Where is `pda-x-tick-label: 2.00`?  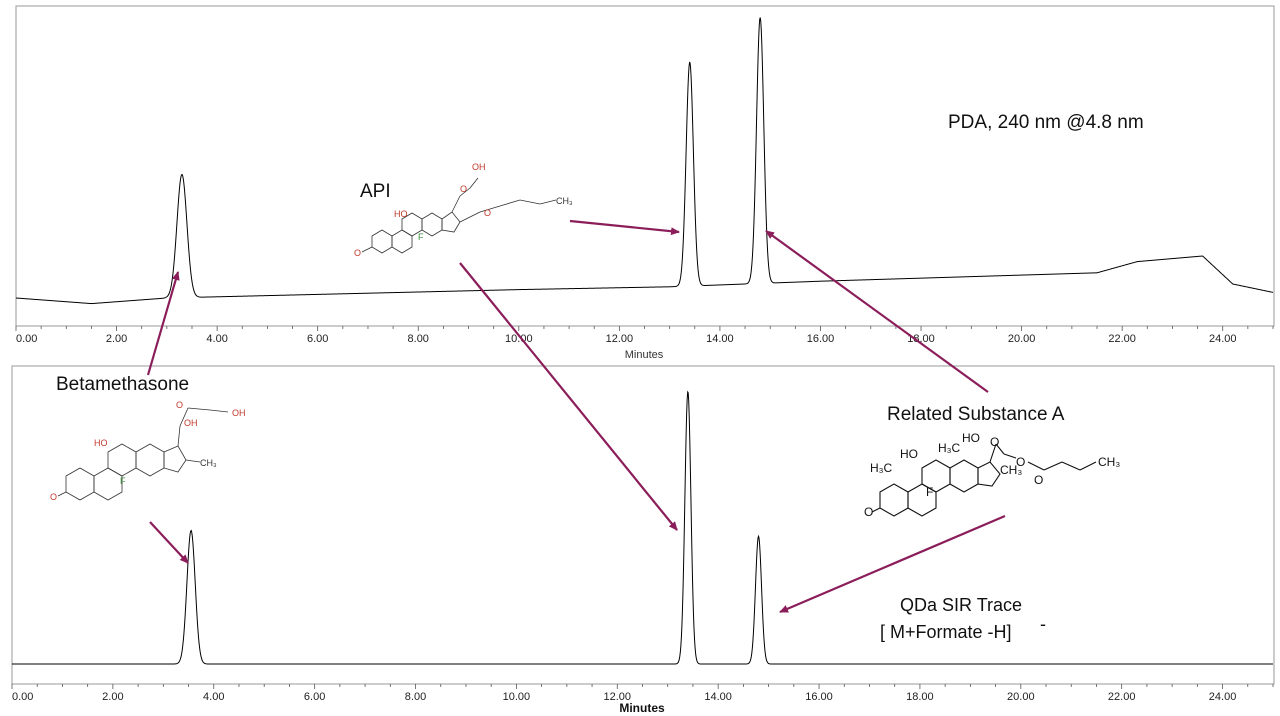
pda-x-tick-label: 2.00 is located at coordinates (116, 339).